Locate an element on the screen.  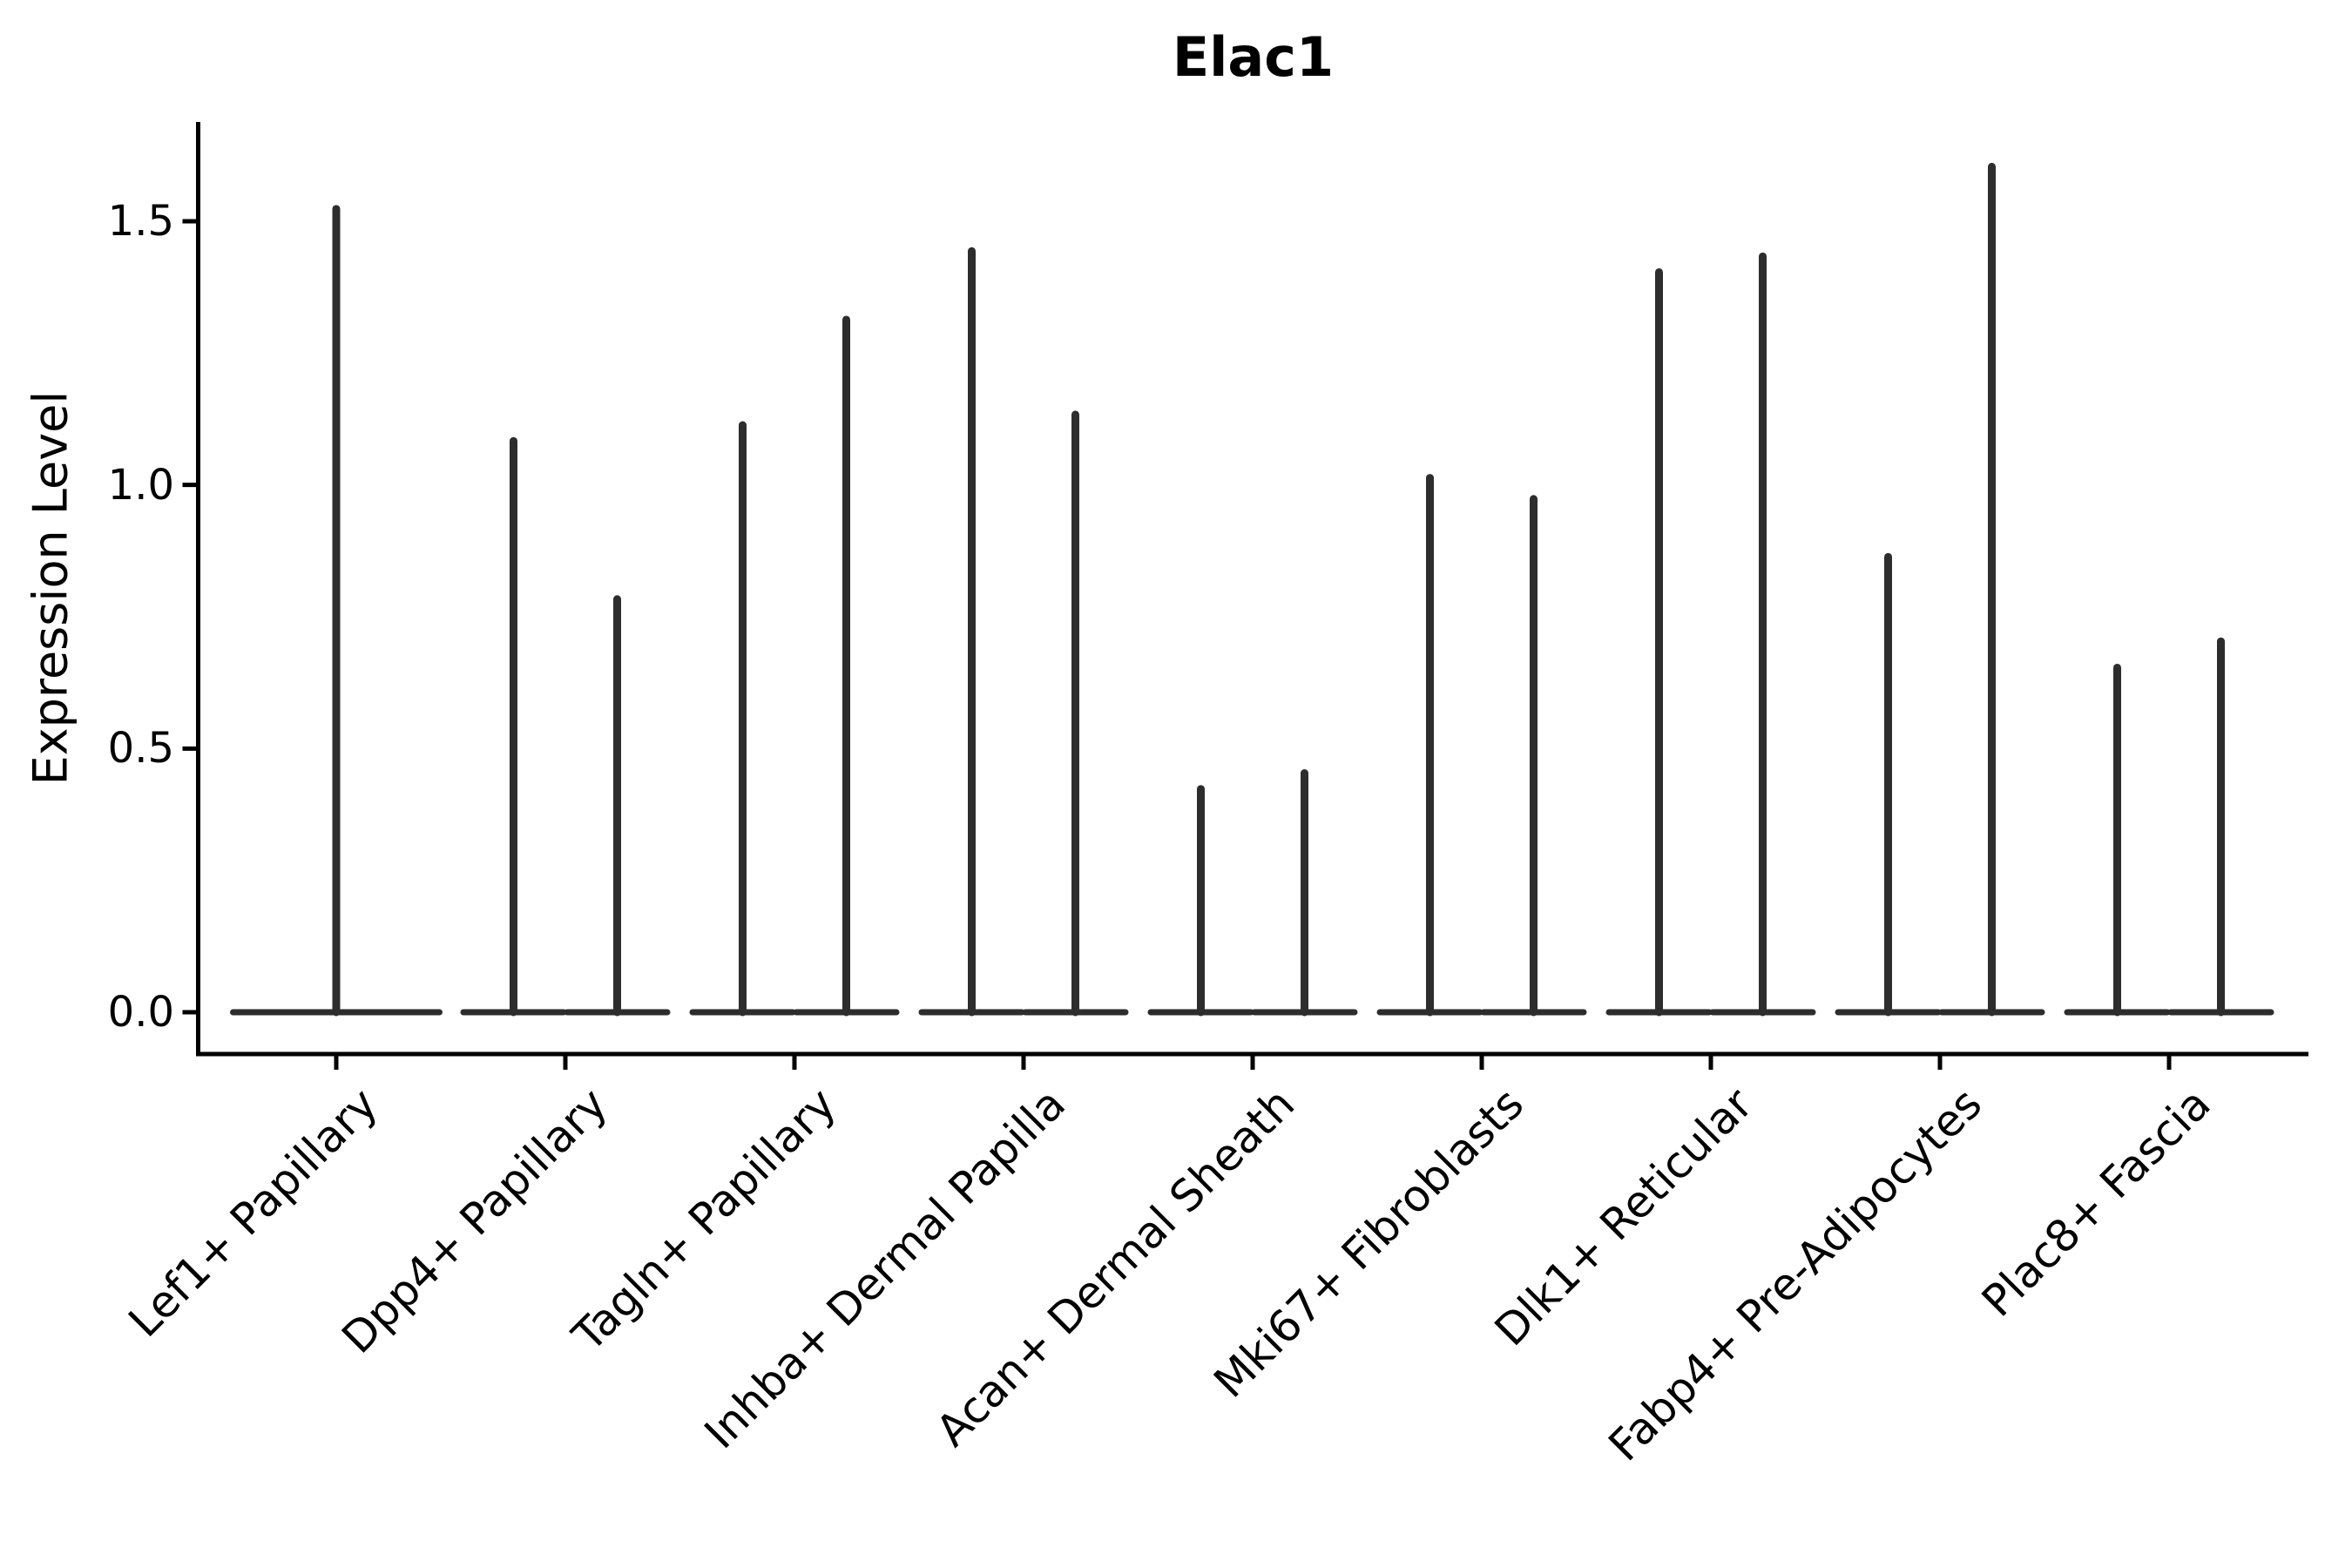
y-tick-label: 1.0 is located at coordinates (140, 485).